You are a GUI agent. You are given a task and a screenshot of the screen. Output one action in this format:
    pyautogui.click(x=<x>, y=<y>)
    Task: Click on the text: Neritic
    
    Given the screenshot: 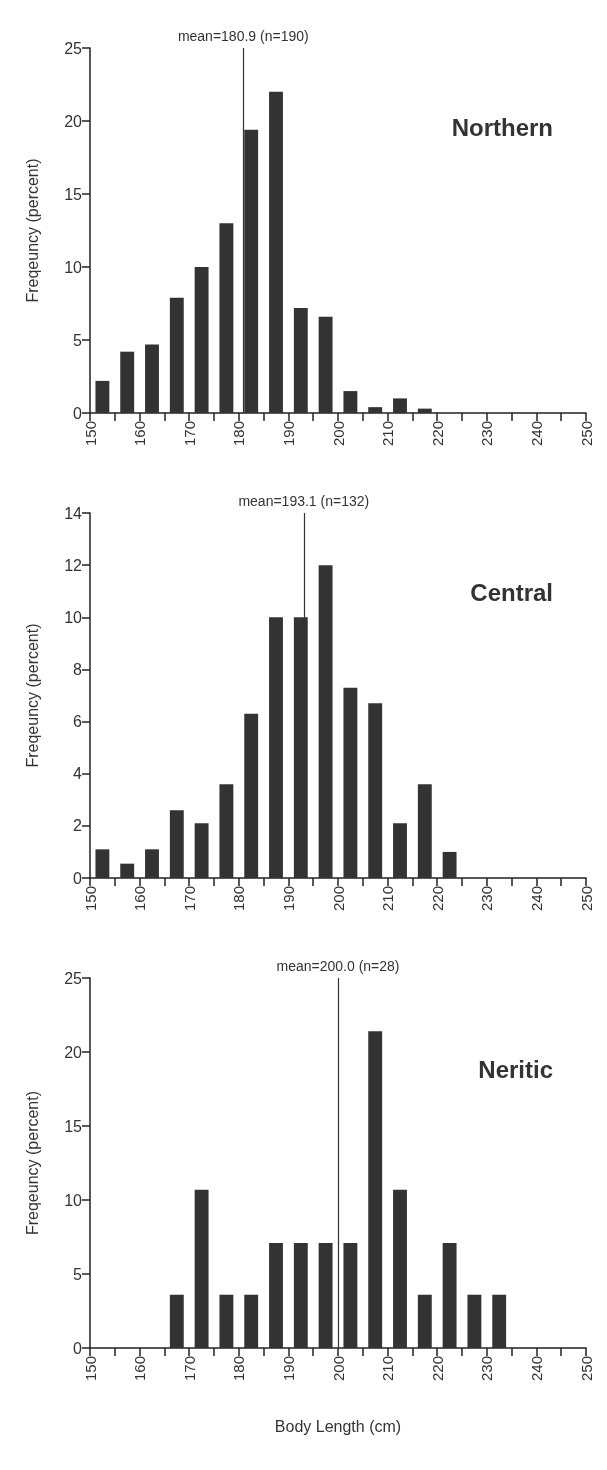 What is the action you would take?
    pyautogui.click(x=516, y=1069)
    